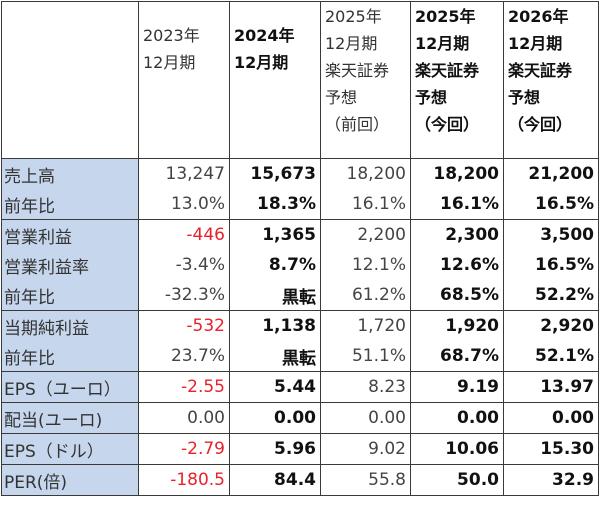  I want to click on value-cell: 8.7%, so click(275, 265).